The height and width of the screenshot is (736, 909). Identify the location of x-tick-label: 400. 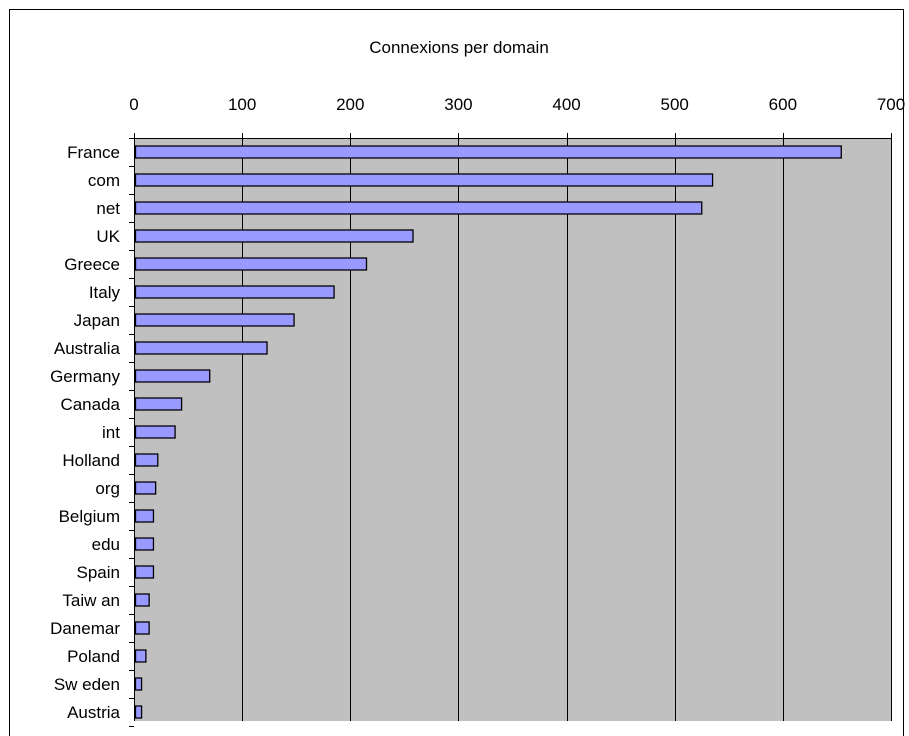
(566, 104).